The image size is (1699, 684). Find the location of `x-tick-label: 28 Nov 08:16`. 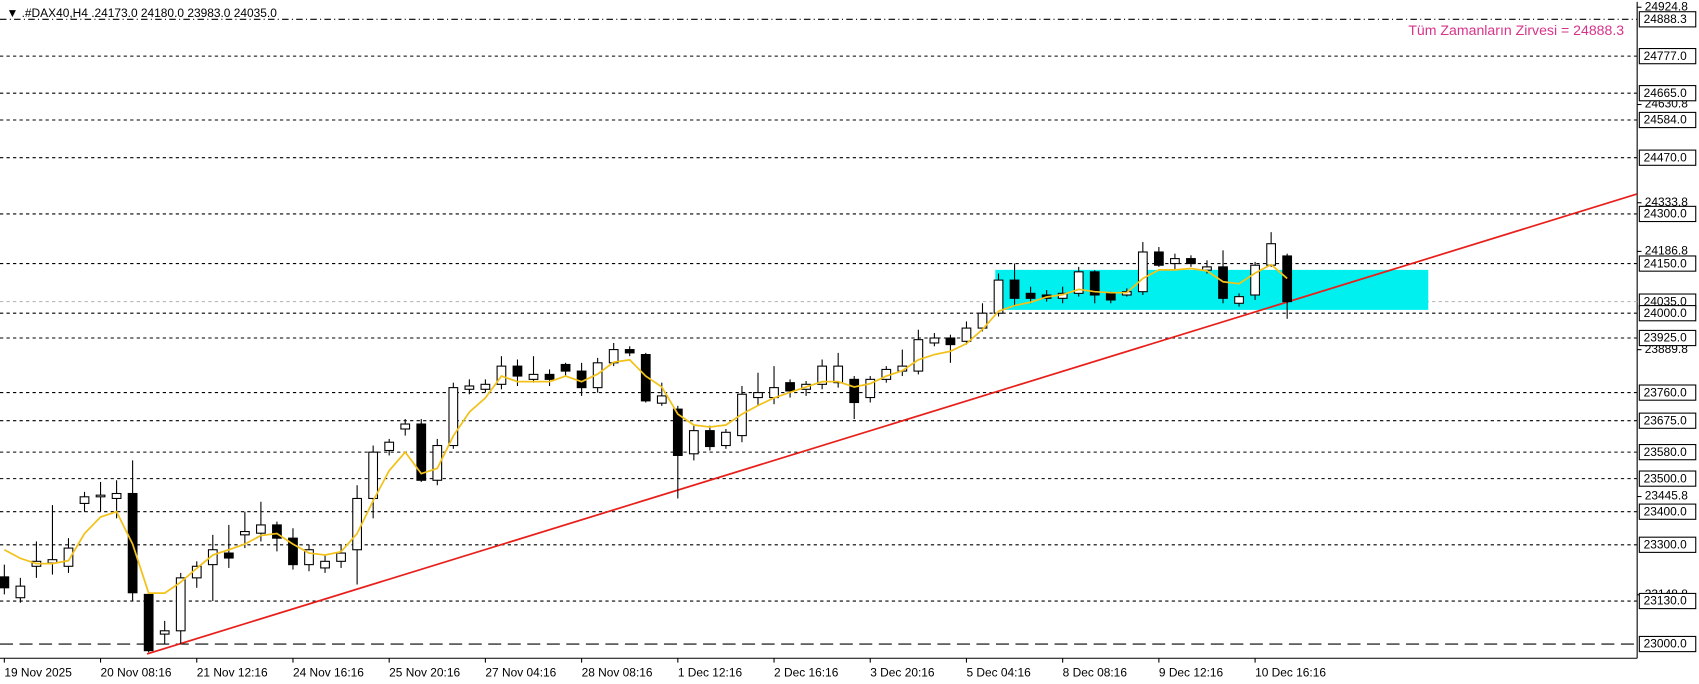

x-tick-label: 28 Nov 08:16 is located at coordinates (617, 673).